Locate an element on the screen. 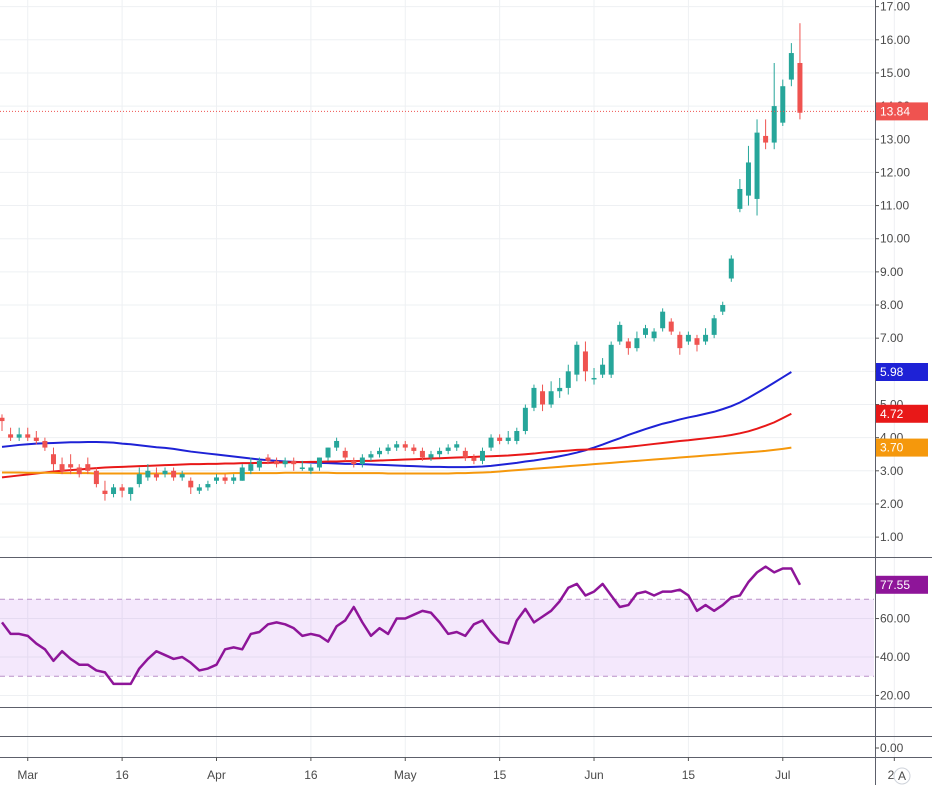 The height and width of the screenshot is (785, 932). price-tick-label: 7.00 is located at coordinates (892, 338).